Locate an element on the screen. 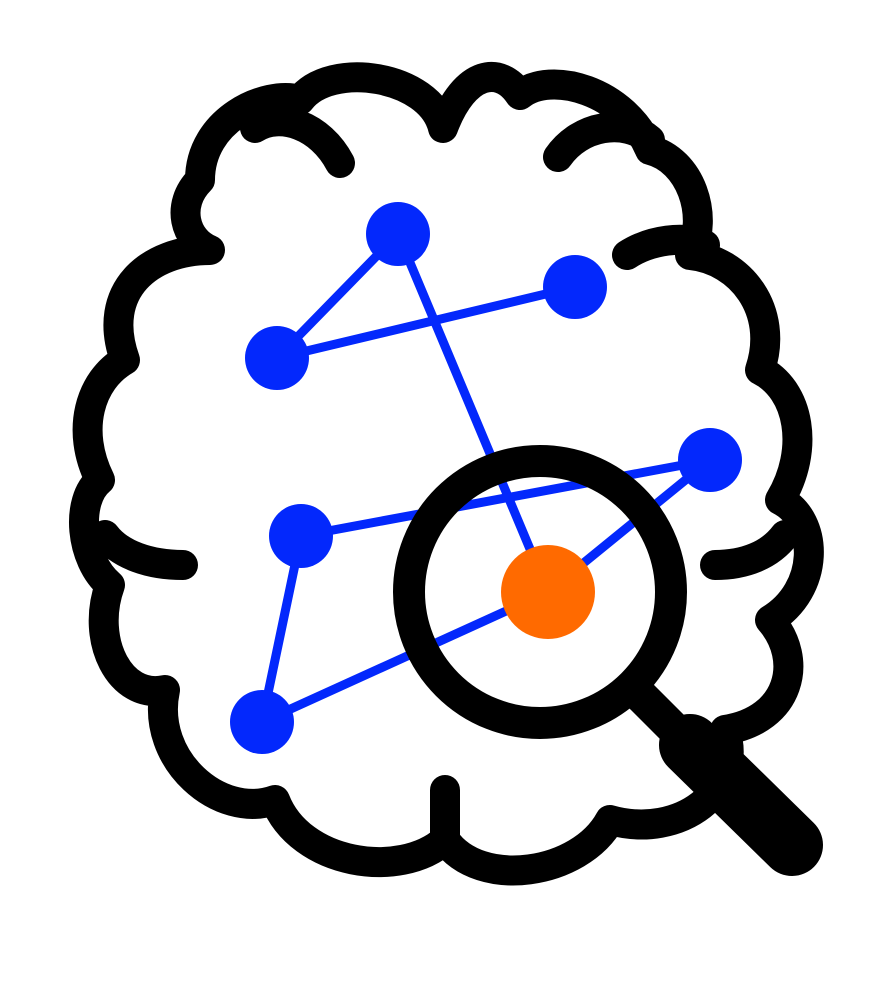 The image size is (890, 994). magnifier-ring is located at coordinates (540, 592).